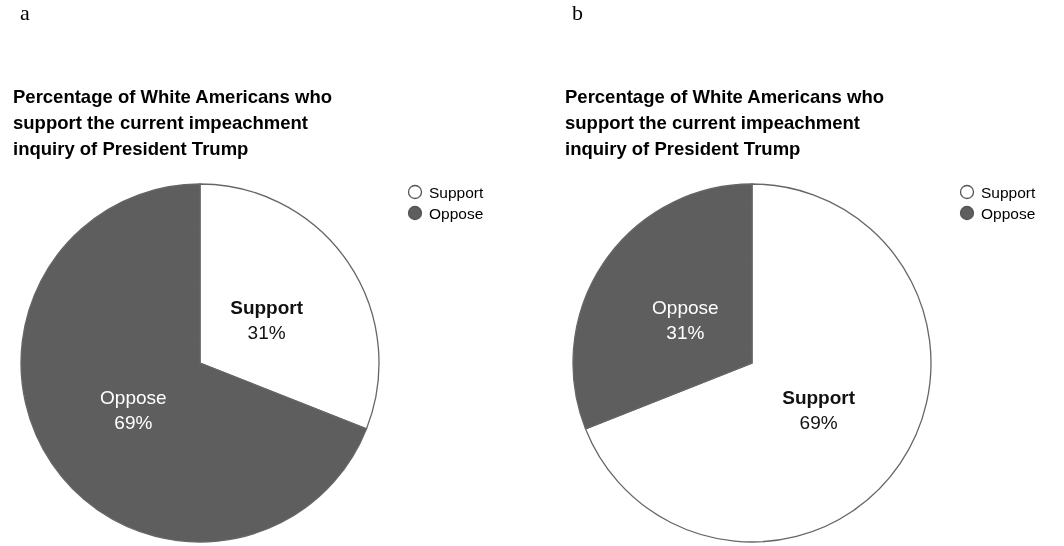  What do you see at coordinates (577, 12) in the screenshot?
I see `text: b` at bounding box center [577, 12].